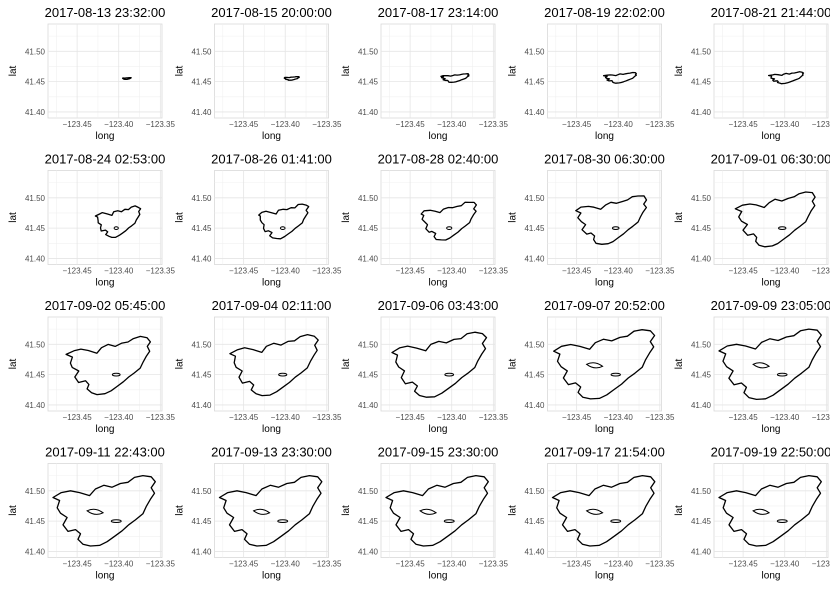 This screenshot has width=830, height=595. Describe the element at coordinates (604, 305) in the screenshot. I see `panel-title: 2017-09-07 20:52:00` at that location.